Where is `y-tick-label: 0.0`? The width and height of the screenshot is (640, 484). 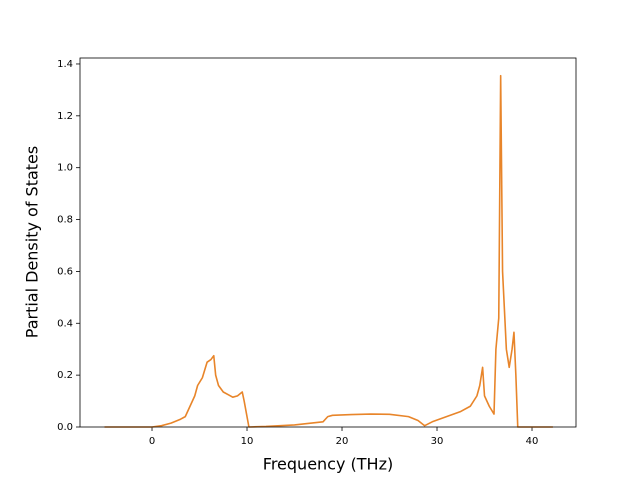
y-tick-label: 0.0 is located at coordinates (65, 427).